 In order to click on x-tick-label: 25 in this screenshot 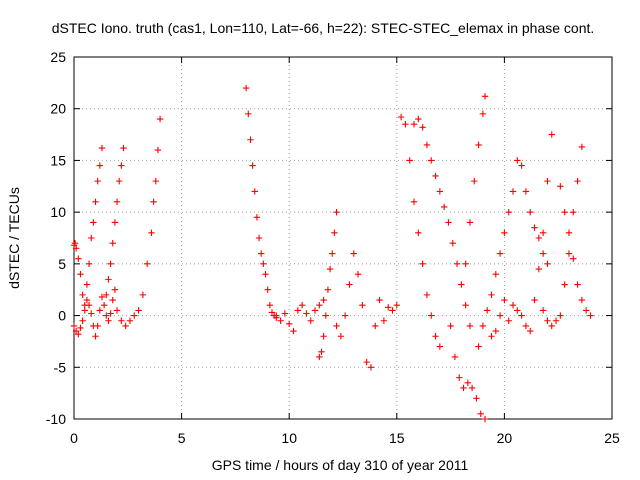, I will do `click(612, 438)`.